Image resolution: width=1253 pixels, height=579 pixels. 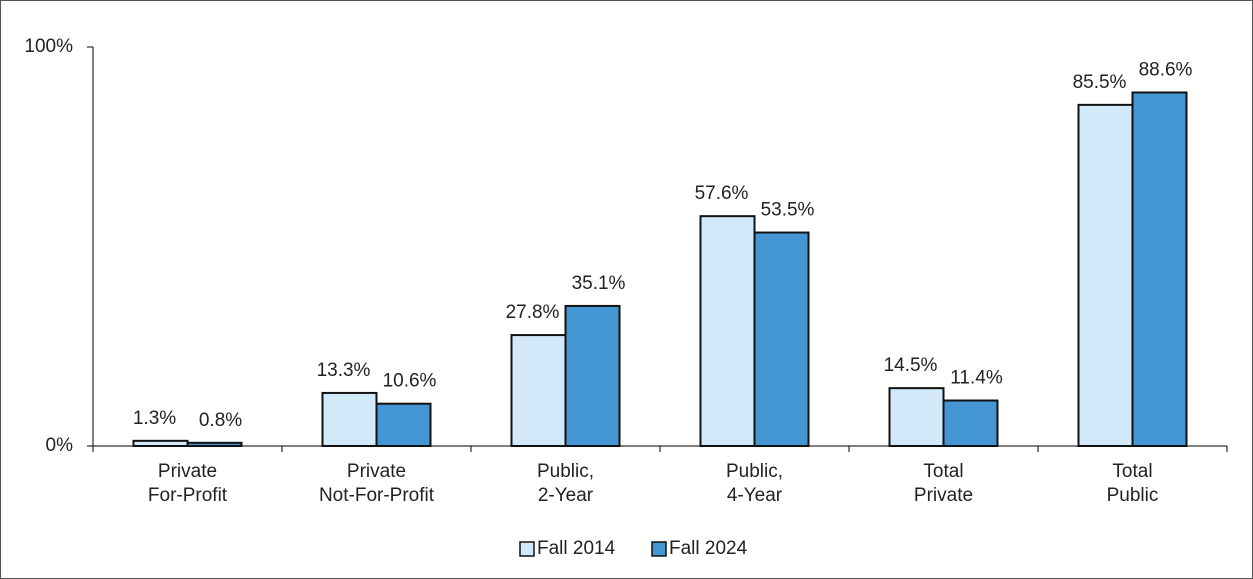 What do you see at coordinates (377, 495) in the screenshot?
I see `x-tick-label-line: Not-For-Profit` at bounding box center [377, 495].